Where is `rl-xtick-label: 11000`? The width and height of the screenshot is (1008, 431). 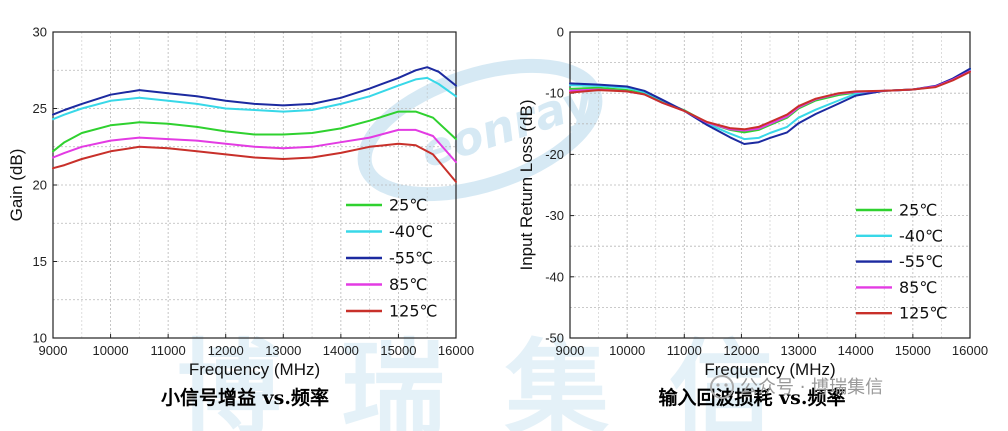 rl-xtick-label: 11000 is located at coordinates (684, 350).